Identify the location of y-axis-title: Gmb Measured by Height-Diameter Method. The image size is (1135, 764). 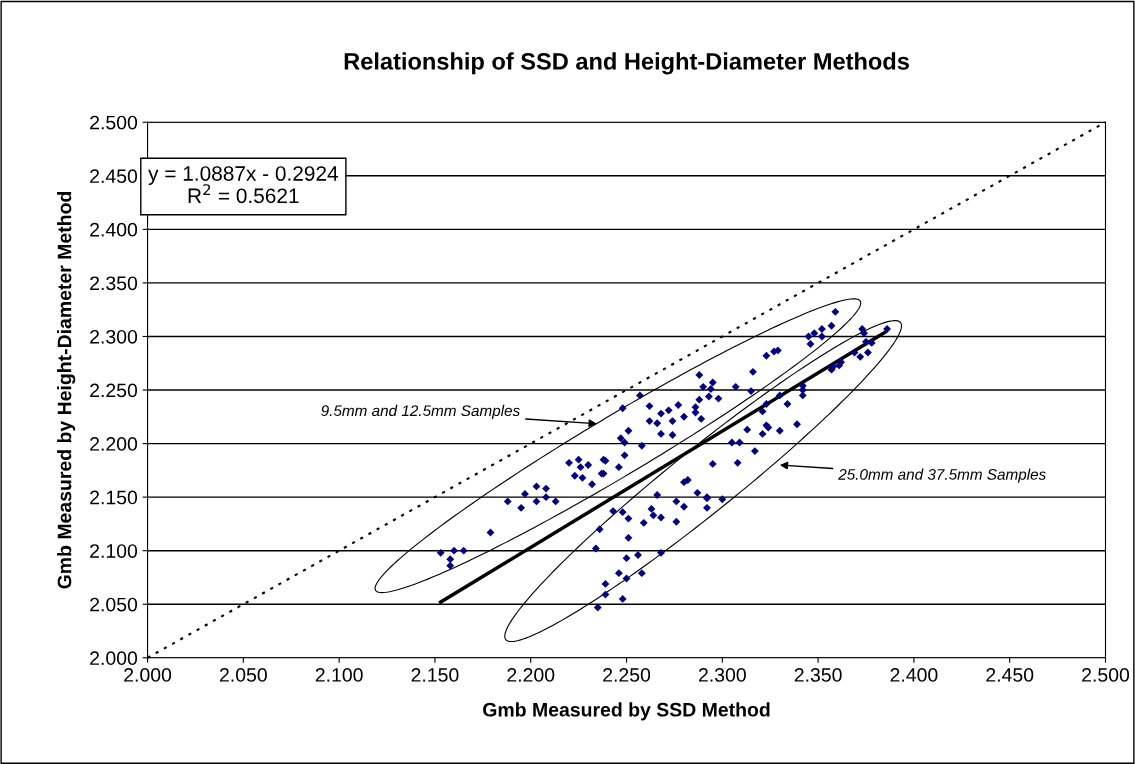
(66, 390).